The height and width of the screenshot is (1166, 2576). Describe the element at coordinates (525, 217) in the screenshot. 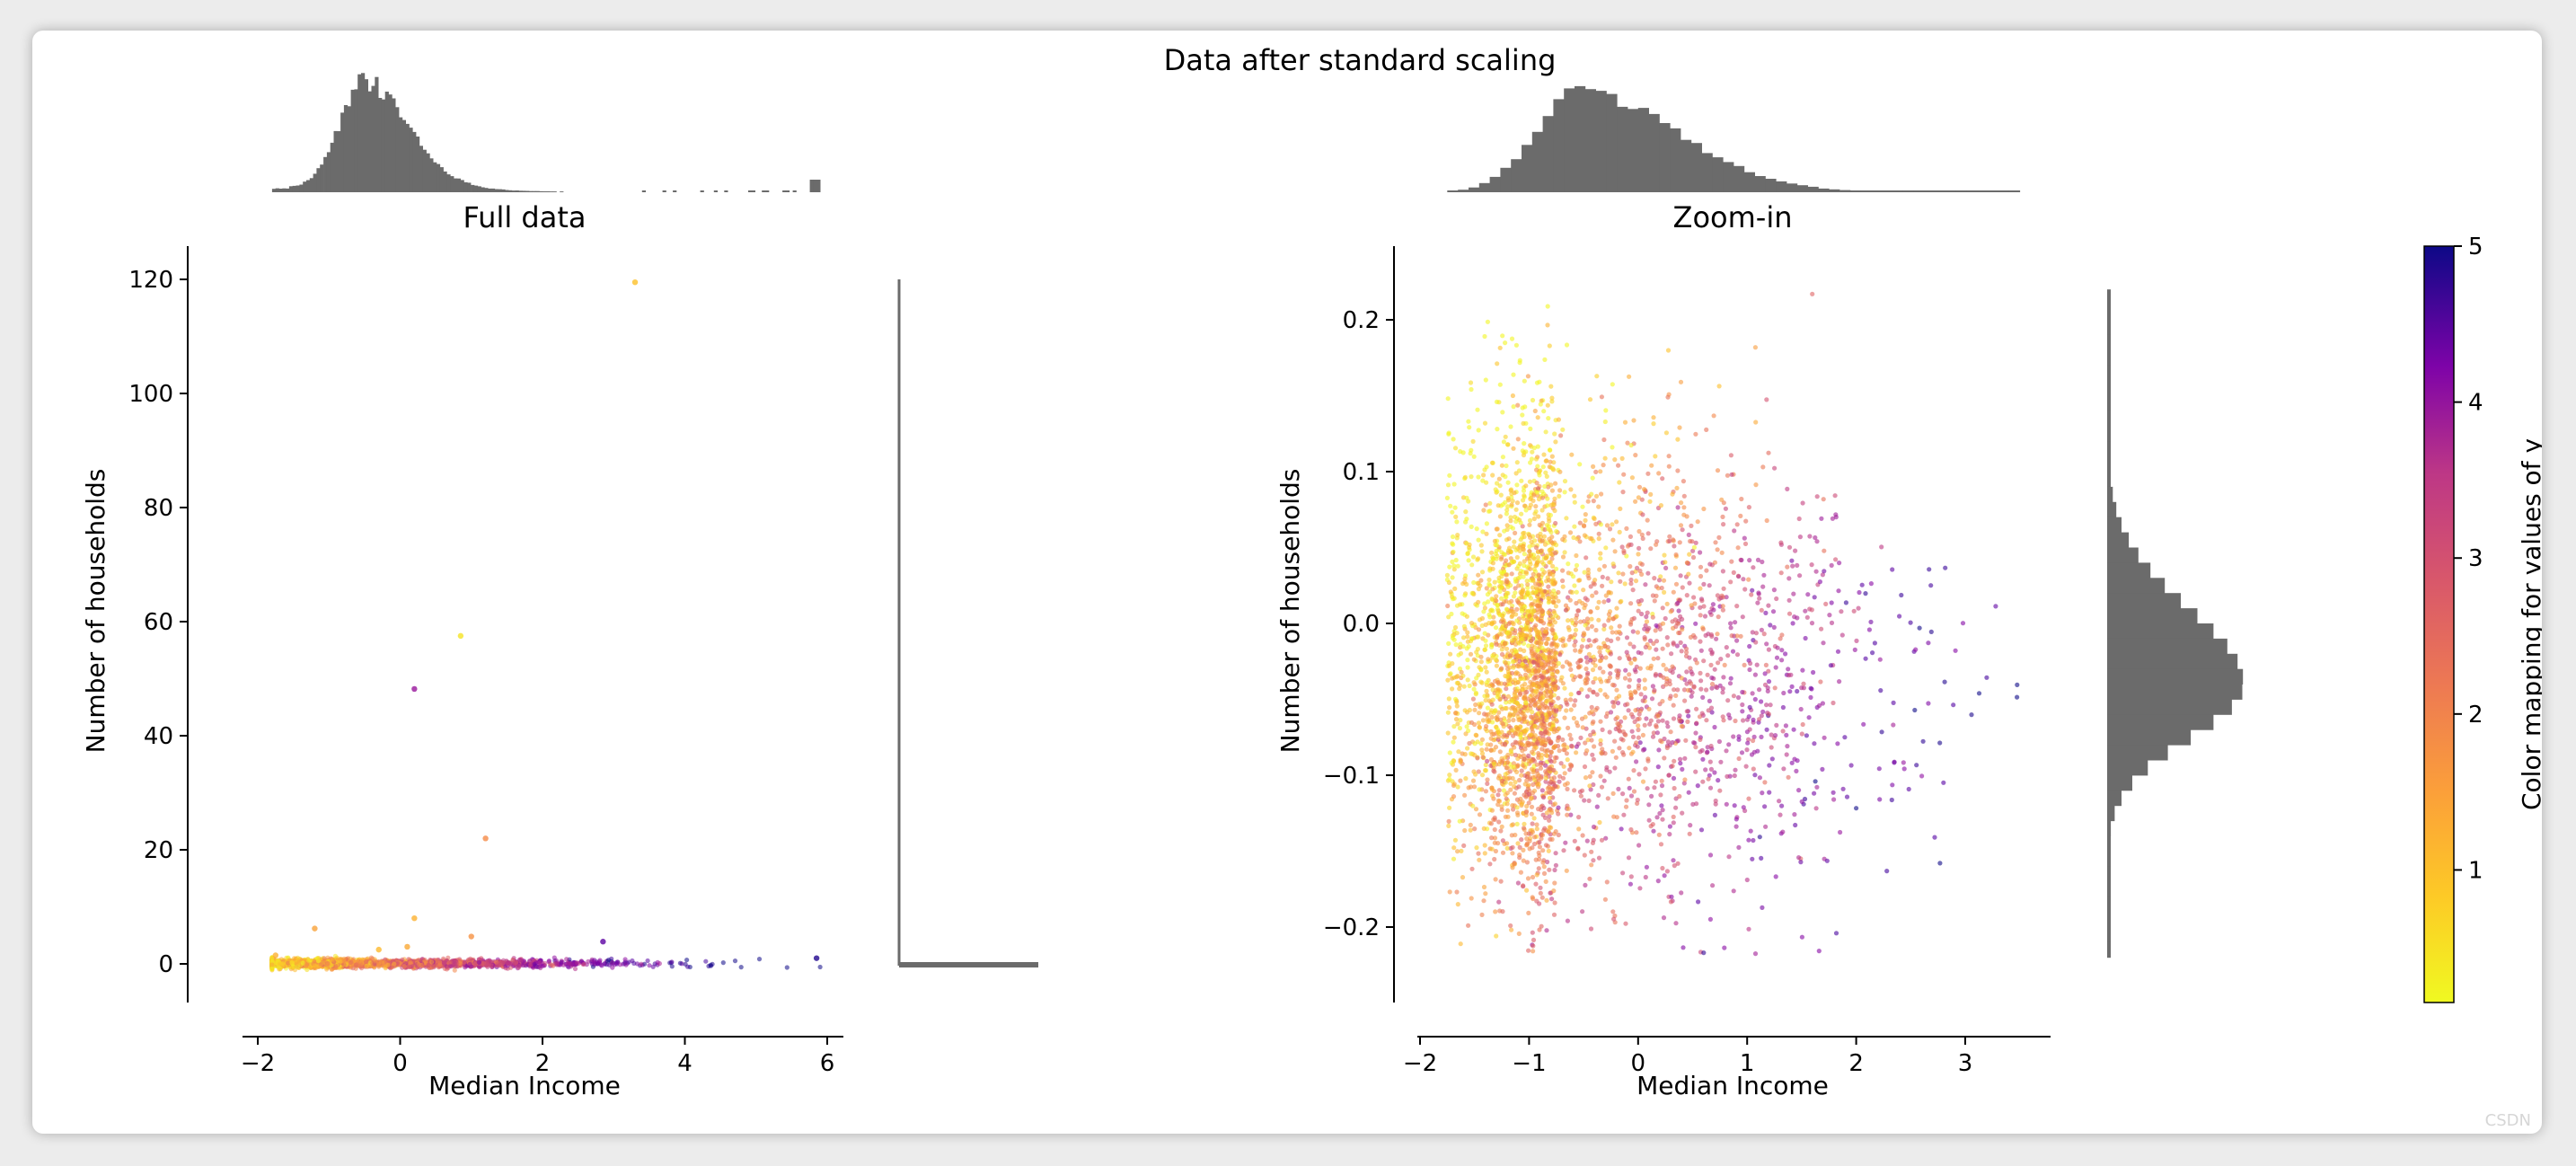

I see `full-data-title: Full data` at that location.